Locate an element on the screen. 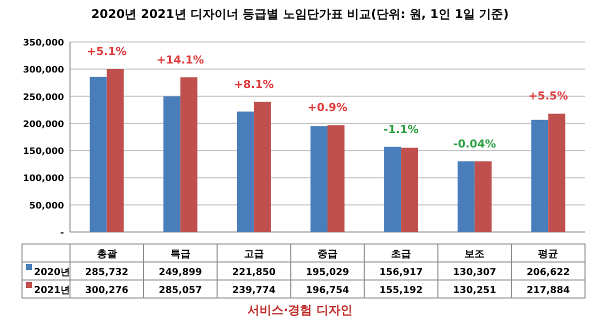 The height and width of the screenshot is (324, 600). annotation: -1.1% is located at coordinates (401, 129).